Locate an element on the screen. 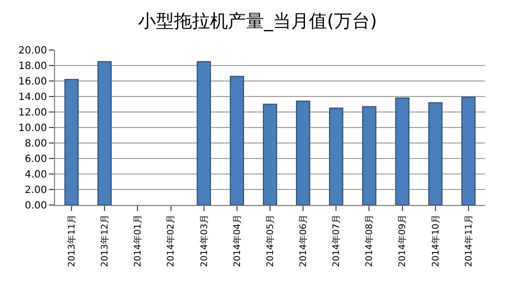 This screenshot has width=515, height=290. x-tick-label: 2014年04月 is located at coordinates (237, 240).